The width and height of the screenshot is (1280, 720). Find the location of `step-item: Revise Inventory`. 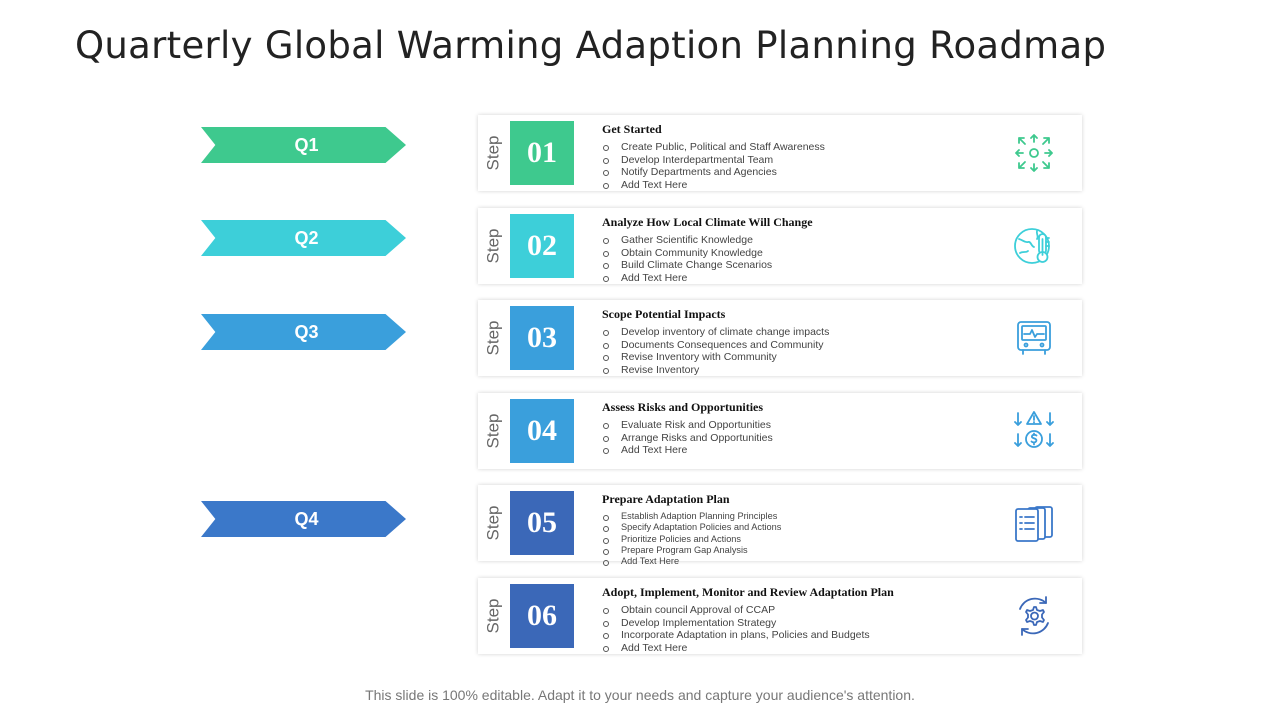

step-item: Revise Inventory is located at coordinates (802, 370).